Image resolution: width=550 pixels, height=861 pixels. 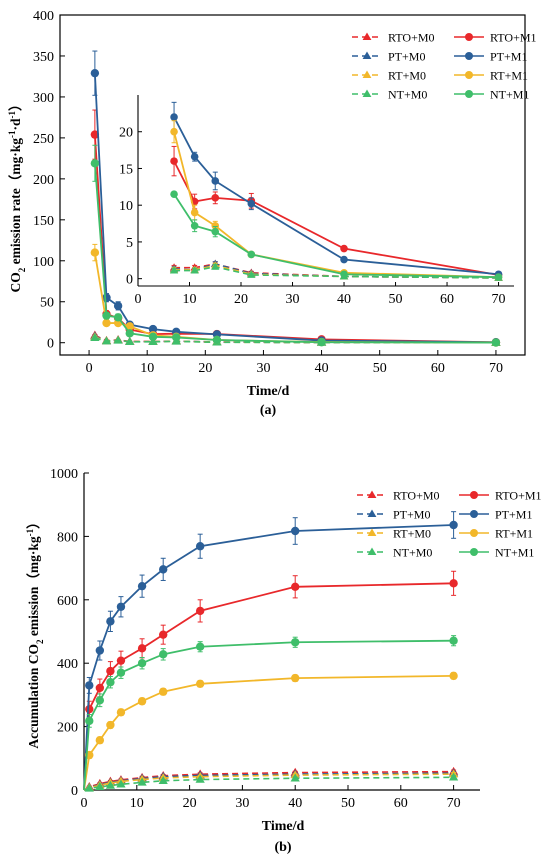 I want to click on x-tick-label: 30, so click(x=263, y=368).